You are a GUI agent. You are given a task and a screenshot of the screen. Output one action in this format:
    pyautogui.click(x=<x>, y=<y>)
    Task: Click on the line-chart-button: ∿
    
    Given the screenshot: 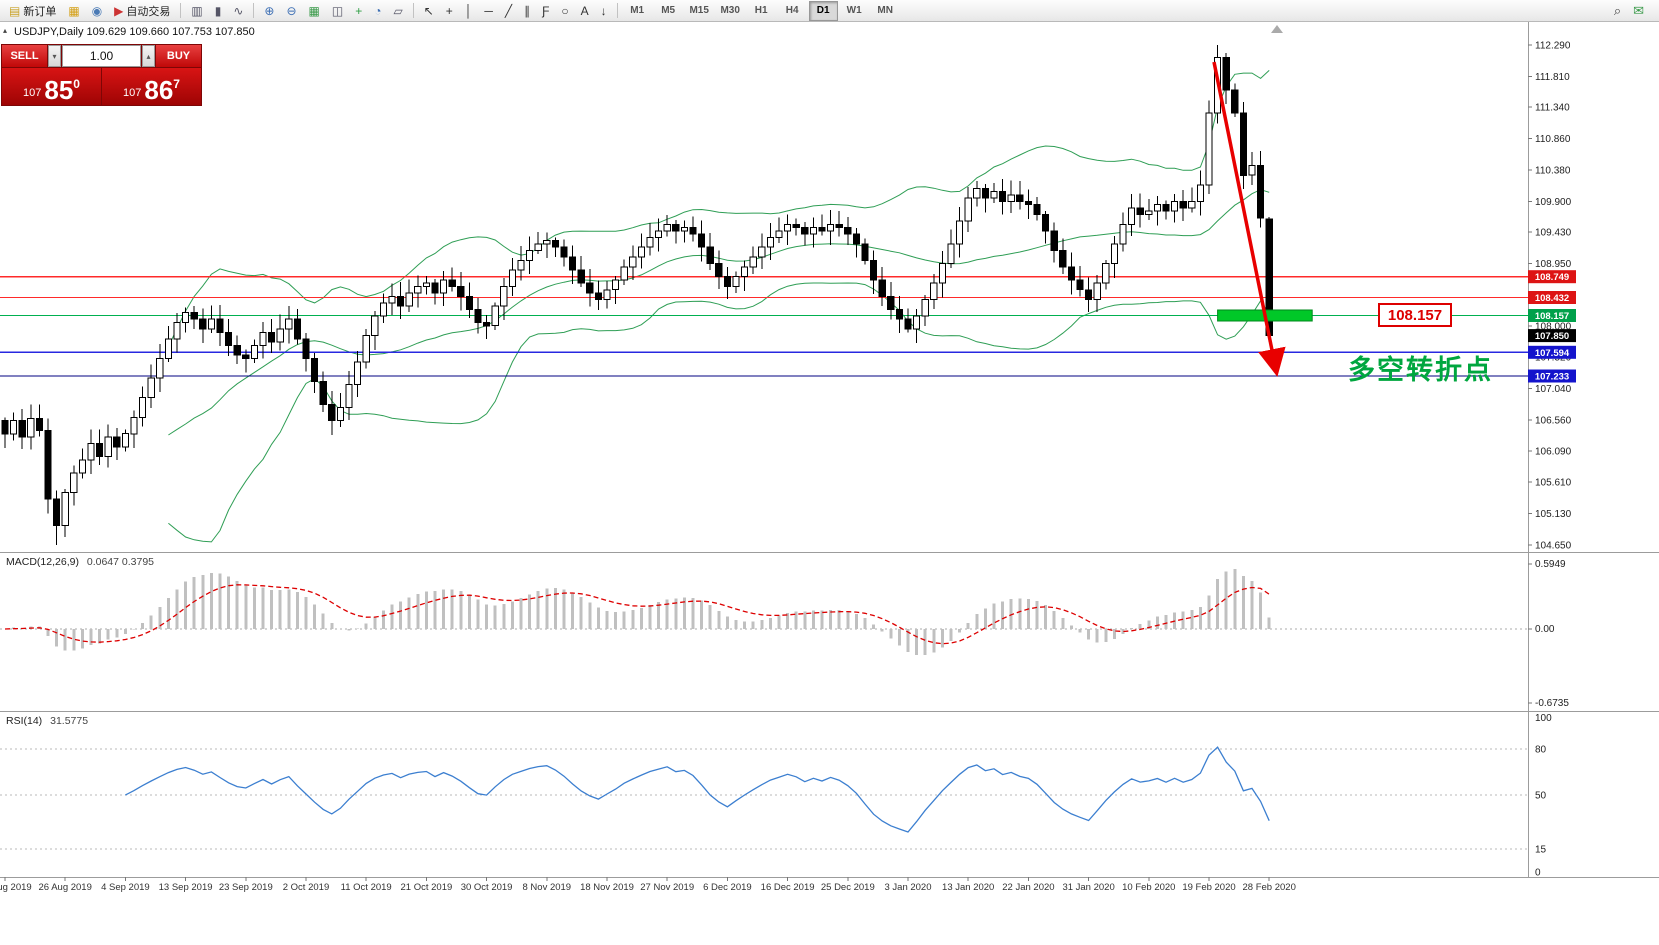 What is the action you would take?
    pyautogui.click(x=238, y=11)
    